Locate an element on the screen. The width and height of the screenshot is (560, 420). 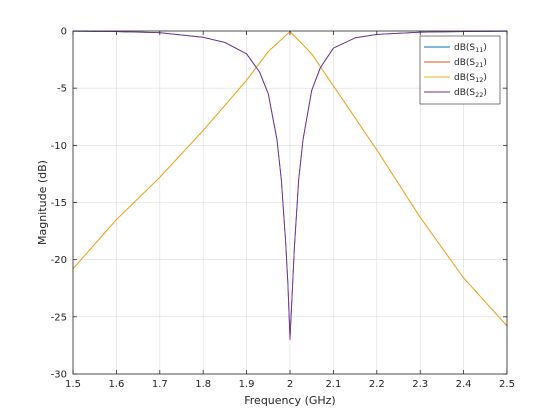
x-tick-label: 2.3 is located at coordinates (420, 384).